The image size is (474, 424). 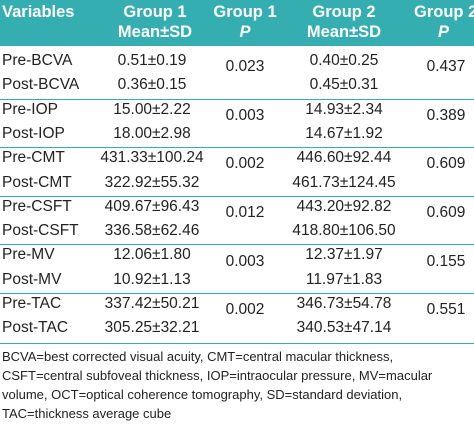 I want to click on col-header-group1-p: Group 1 P, so click(x=245, y=22).